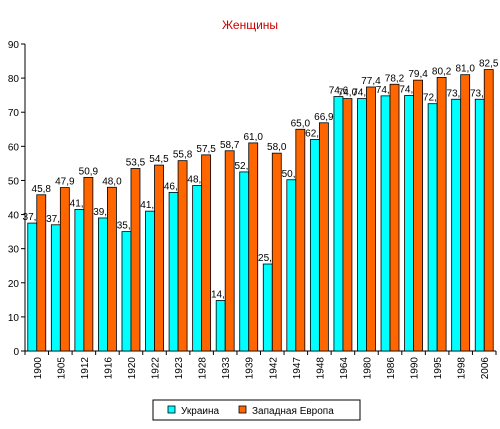 The height and width of the screenshot is (429, 500). I want to click on legend-swatch-western-europe, so click(242, 409).